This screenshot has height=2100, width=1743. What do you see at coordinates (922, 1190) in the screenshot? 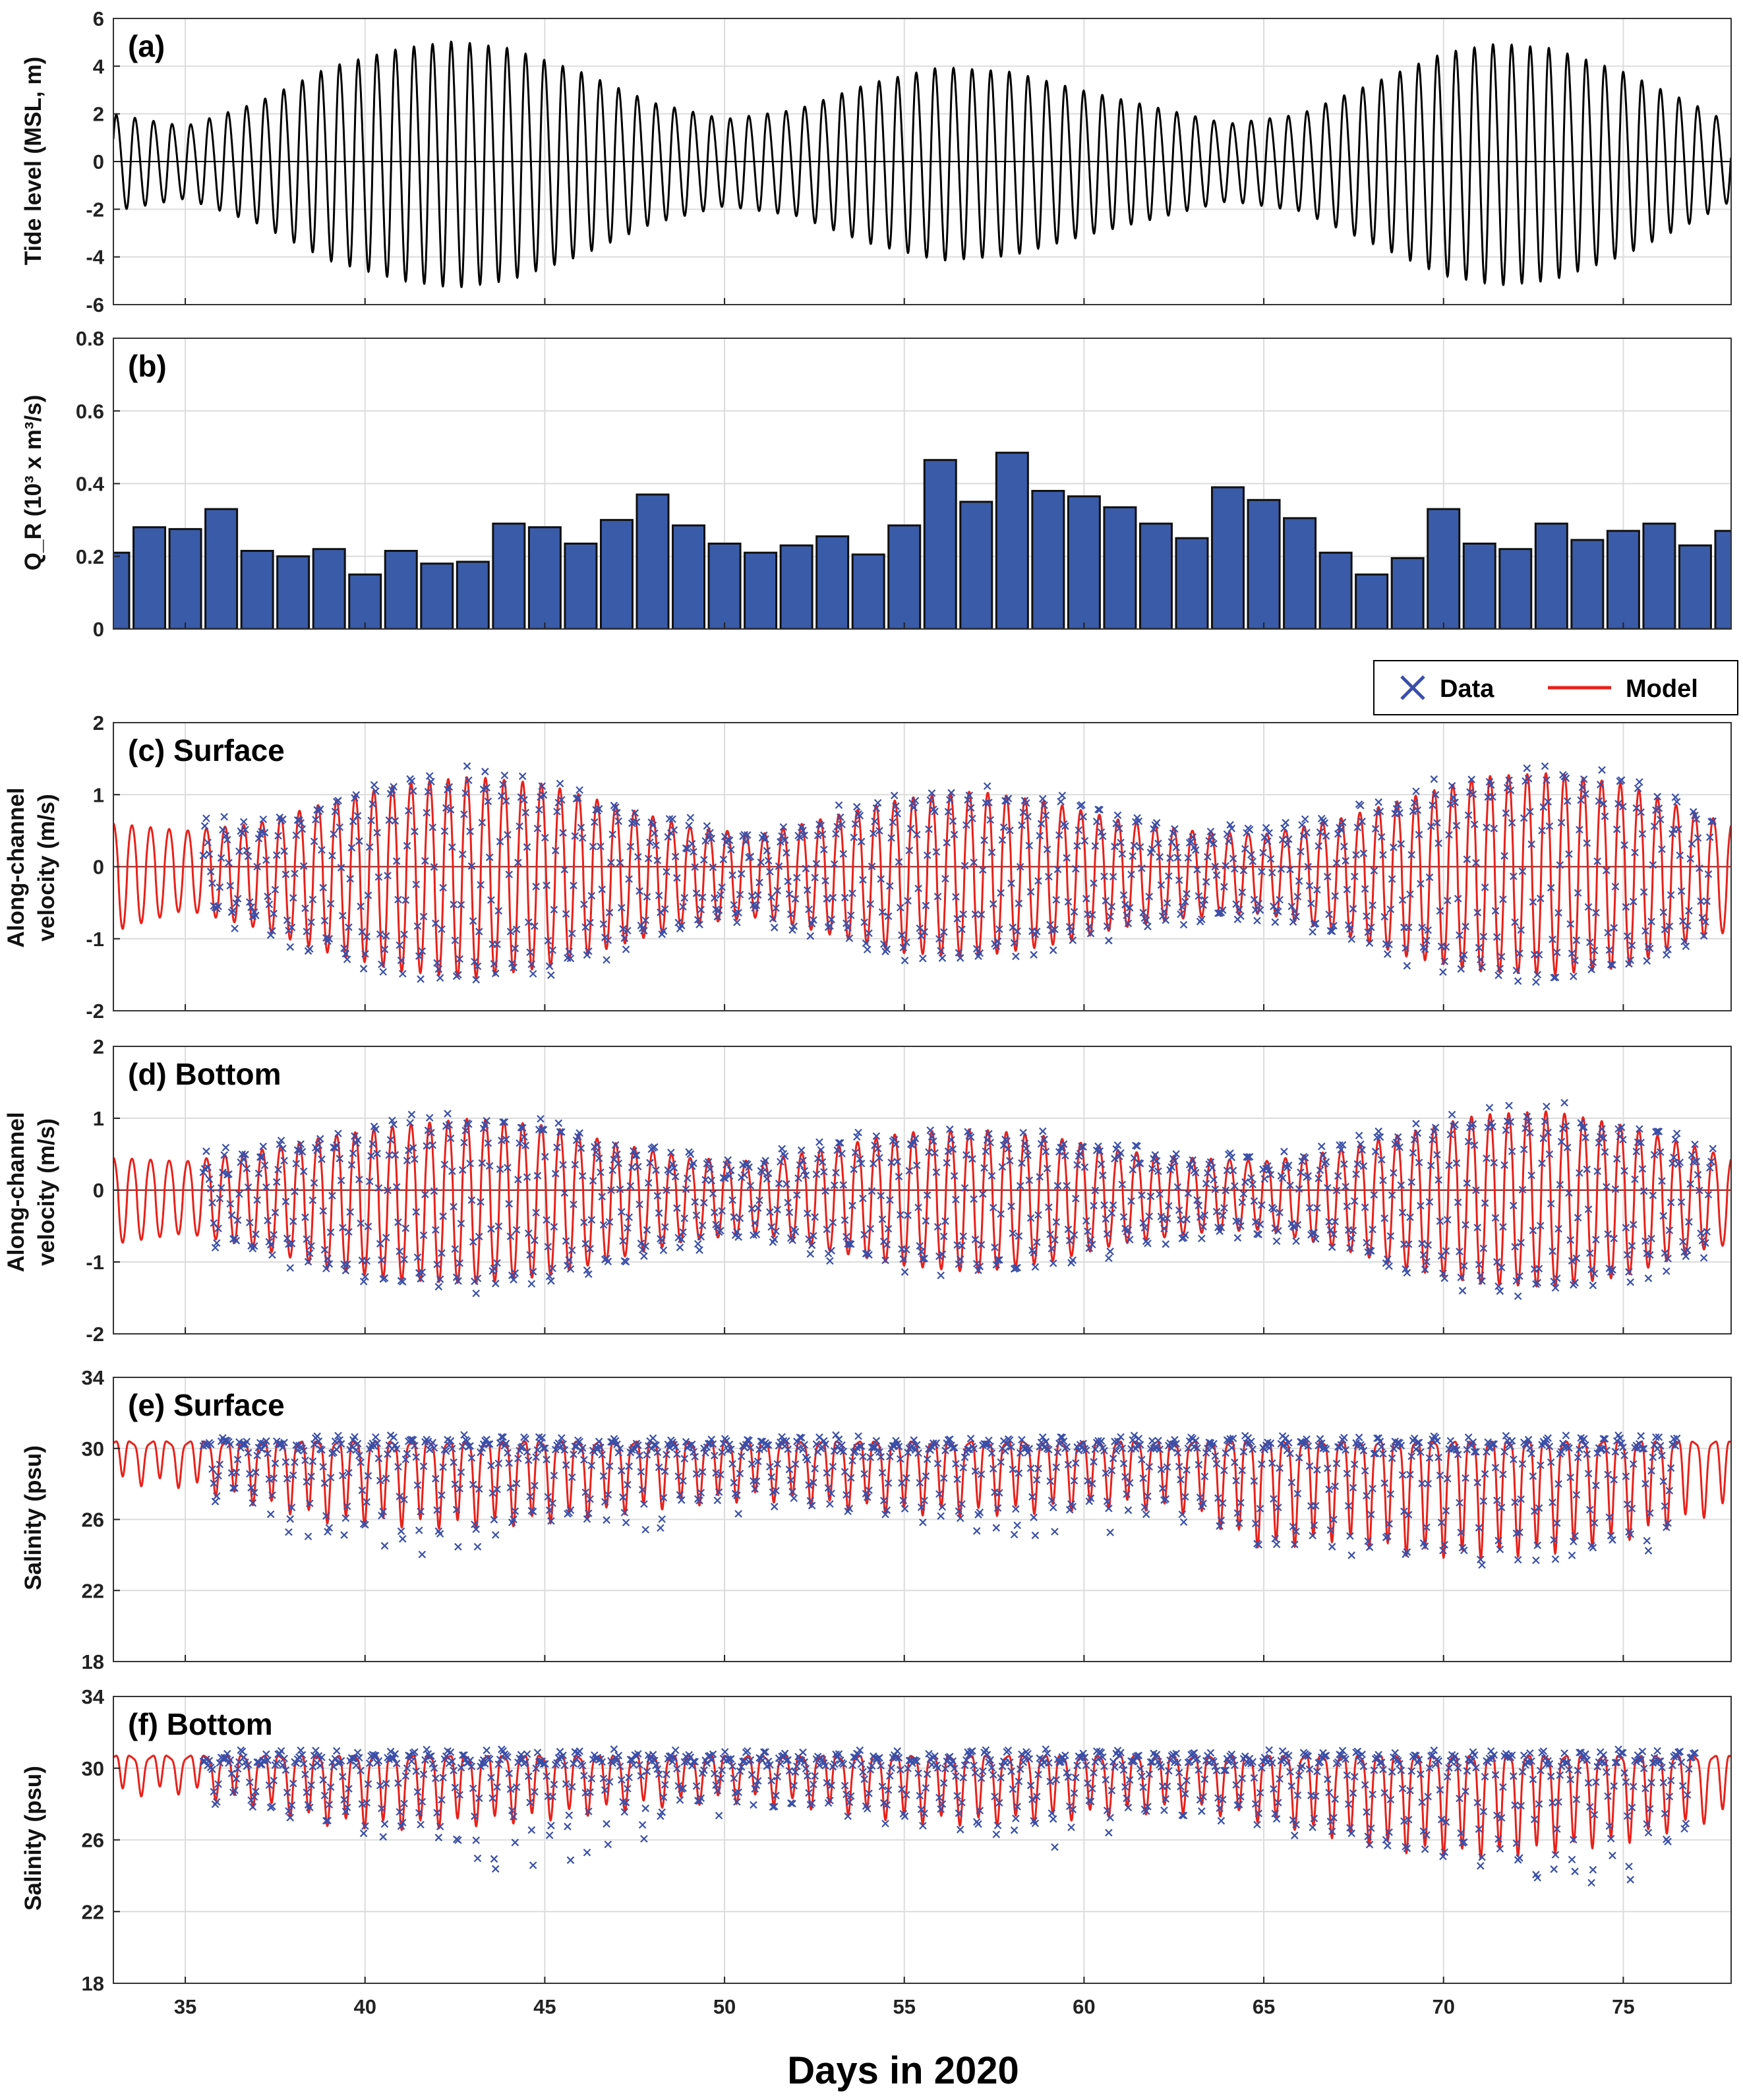
I see `frame-d` at bounding box center [922, 1190].